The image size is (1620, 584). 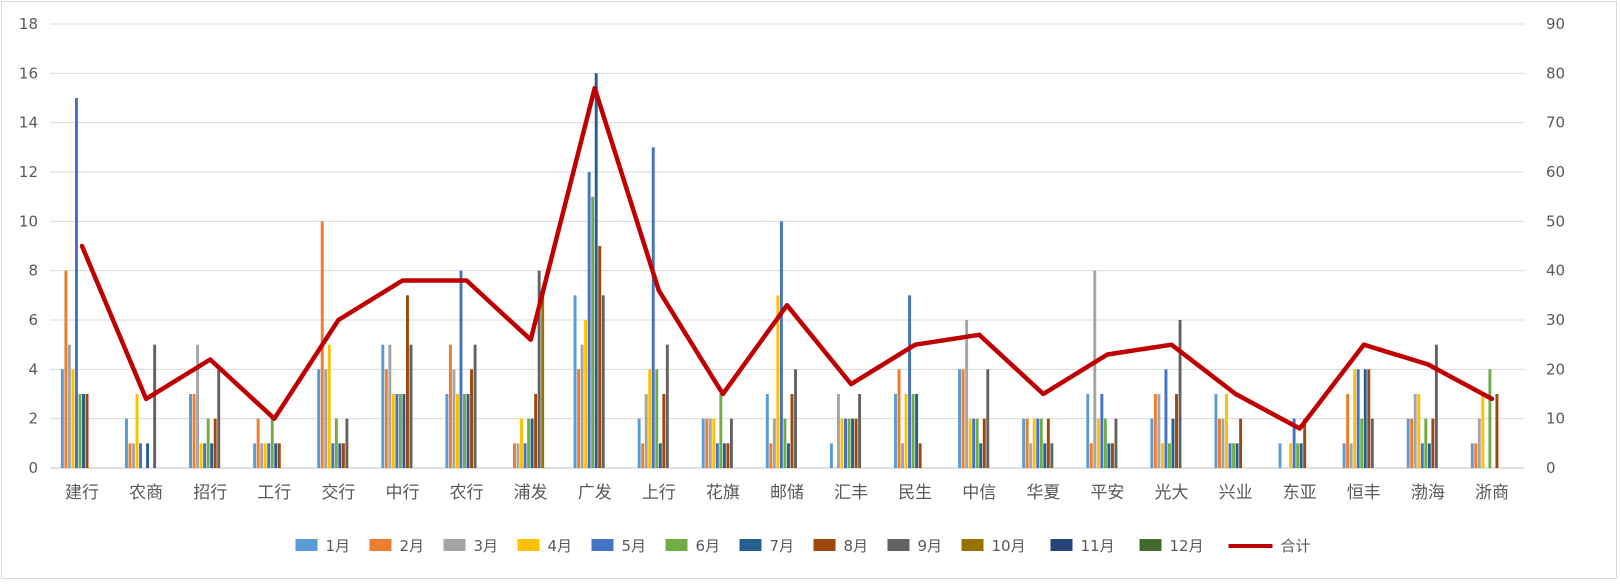 What do you see at coordinates (1555, 123) in the screenshot?
I see `y2-tick-label: 70` at bounding box center [1555, 123].